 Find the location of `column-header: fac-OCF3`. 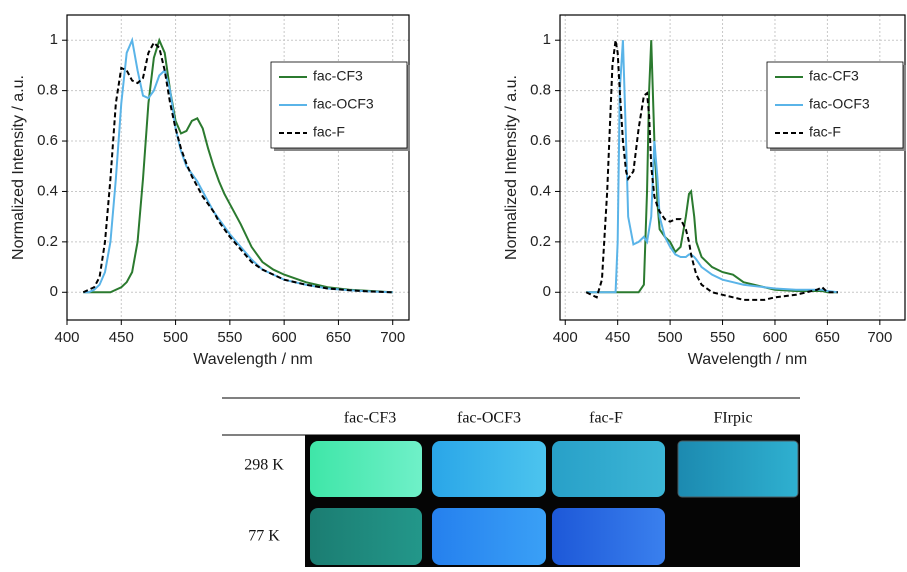

column-header: fac-OCF3 is located at coordinates (489, 418).